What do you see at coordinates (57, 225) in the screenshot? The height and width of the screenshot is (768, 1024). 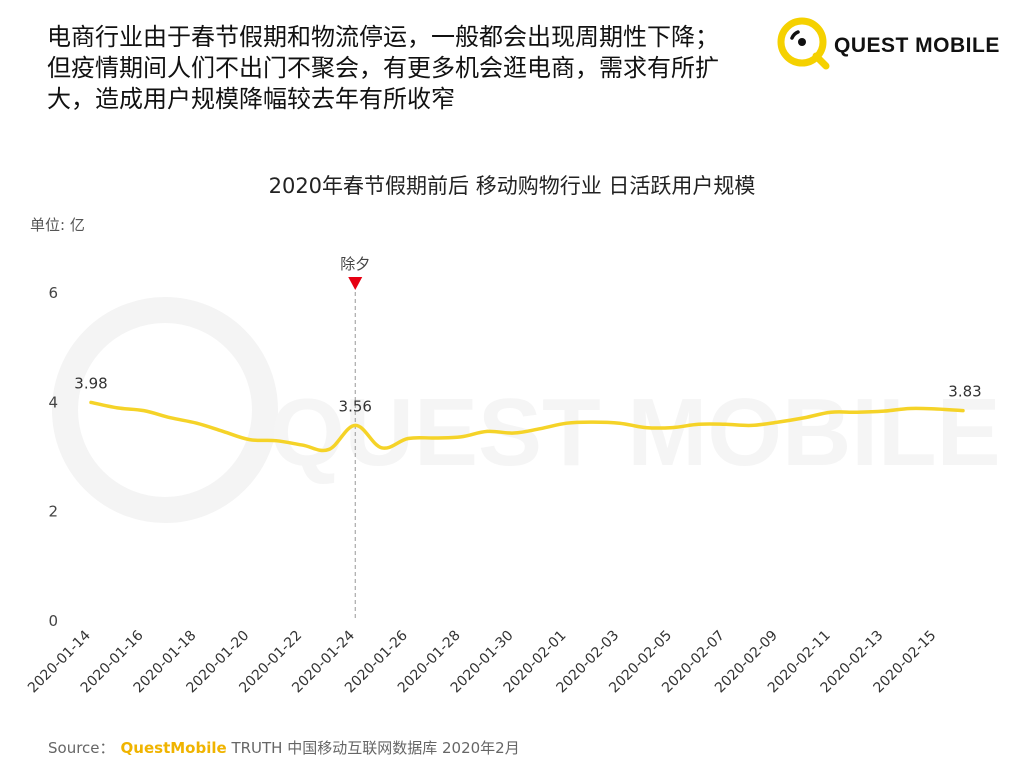 I see `unit-label: 单位: 亿` at bounding box center [57, 225].